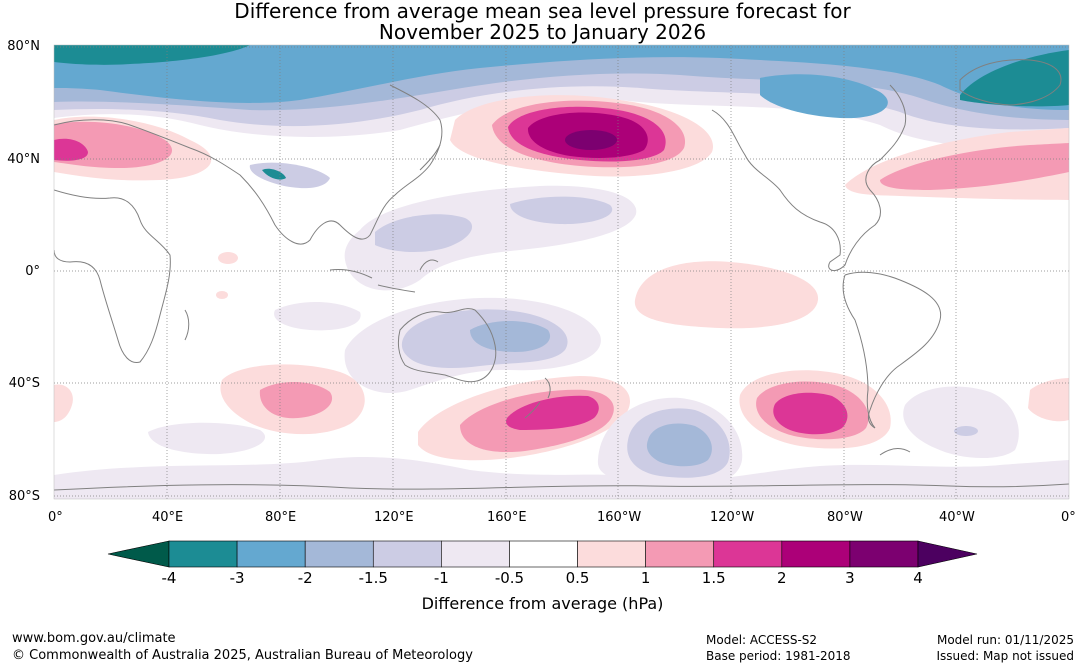  I want to click on lon-label-40e: 40°E, so click(168, 517).